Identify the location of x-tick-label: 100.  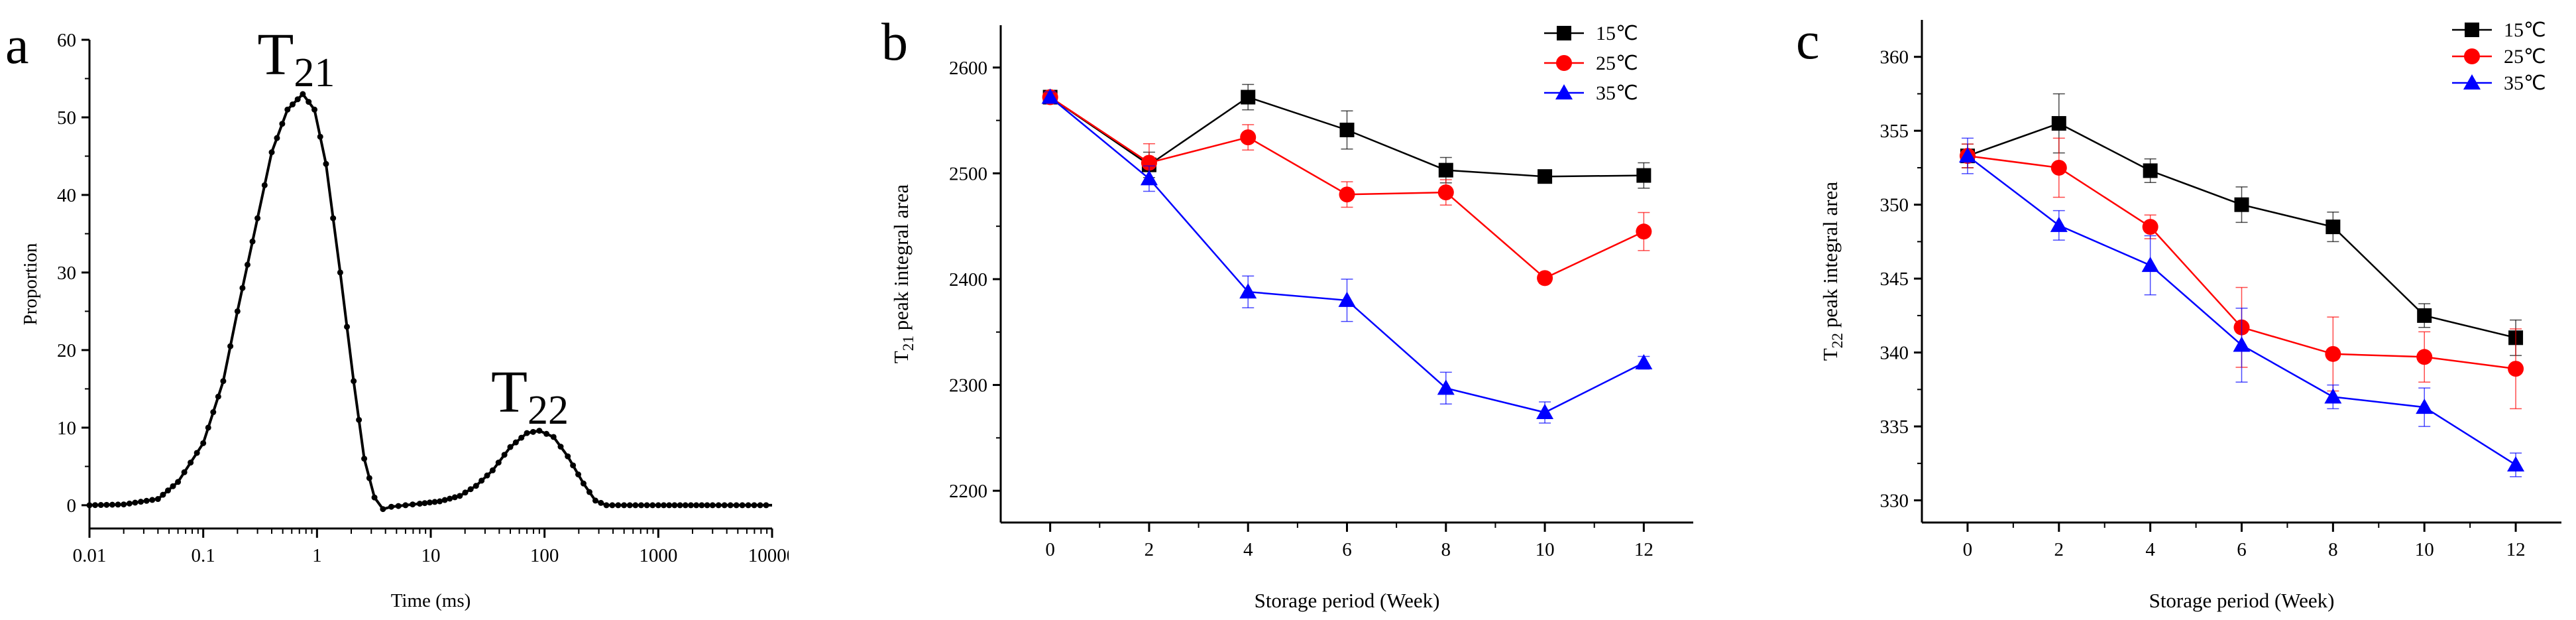
(544, 555).